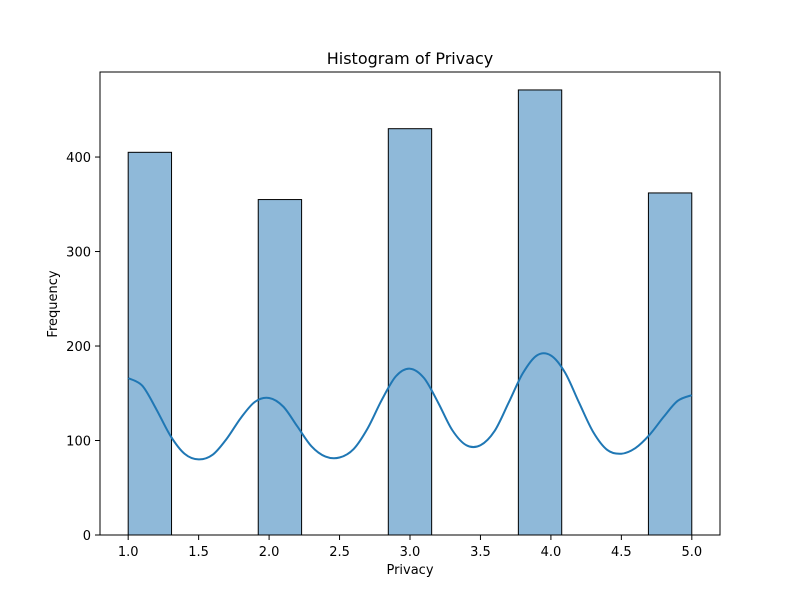  I want to click on y-tick-label: 100, so click(78, 442).